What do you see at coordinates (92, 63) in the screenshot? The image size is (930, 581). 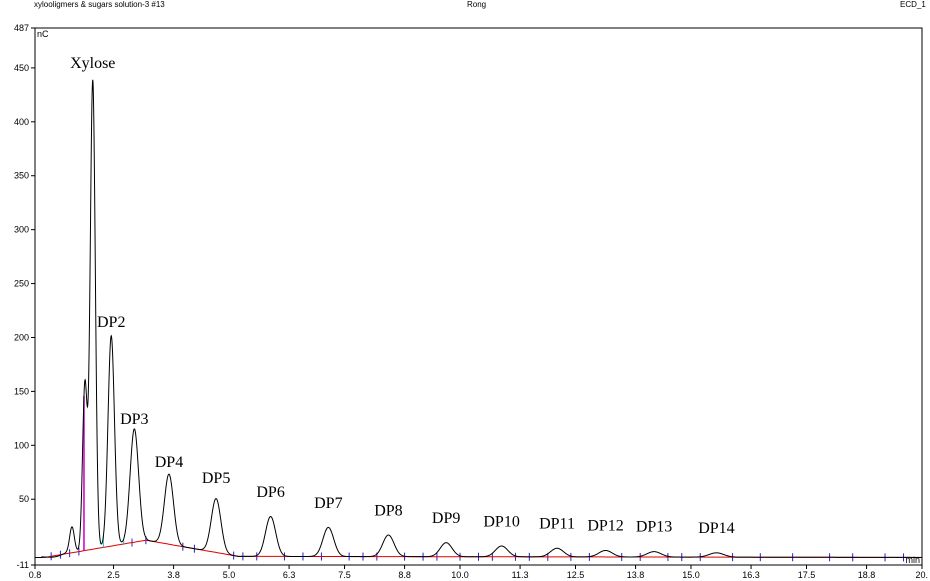 I see `peak-label-xylose: Xylose` at bounding box center [92, 63].